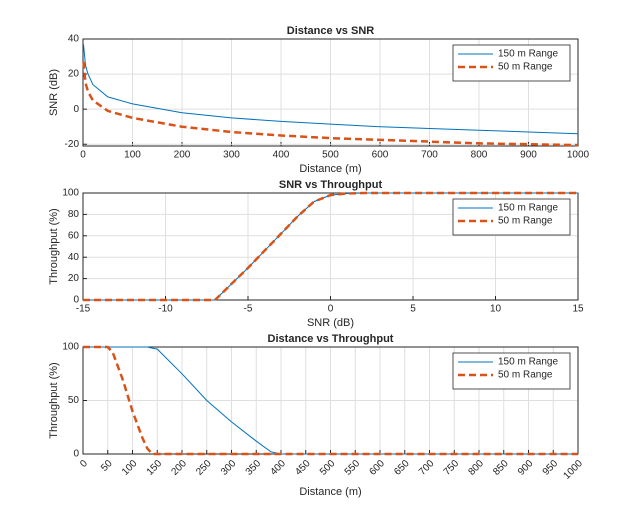  What do you see at coordinates (551, 468) in the screenshot?
I see `x-tick-label: 950` at bounding box center [551, 468].